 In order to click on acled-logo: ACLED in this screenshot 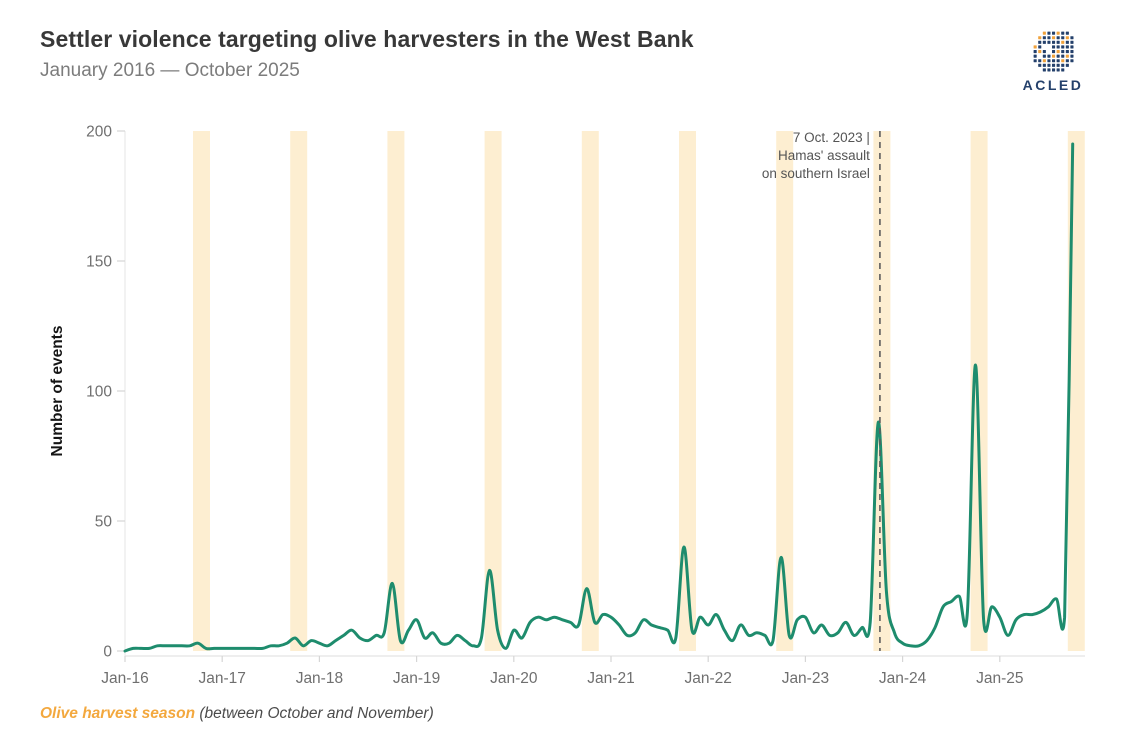, I will do `click(1053, 58)`.